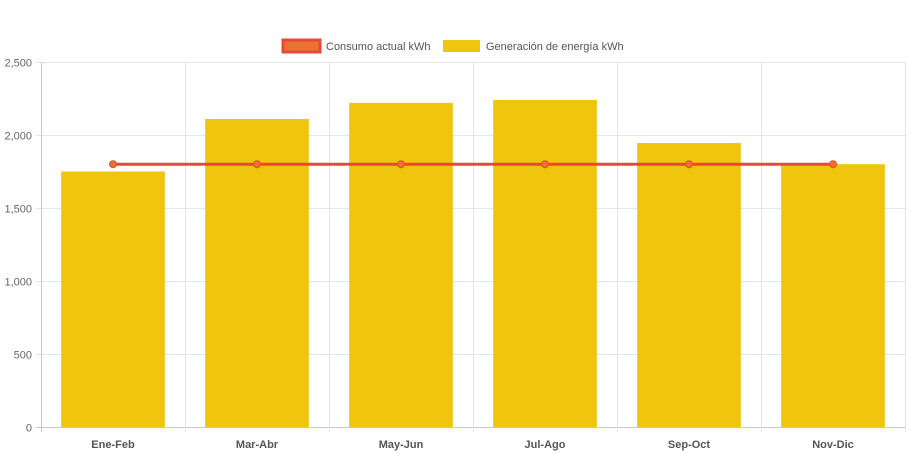 This screenshot has width=910, height=454. I want to click on y-tick-label: 2,000, so click(18, 137).